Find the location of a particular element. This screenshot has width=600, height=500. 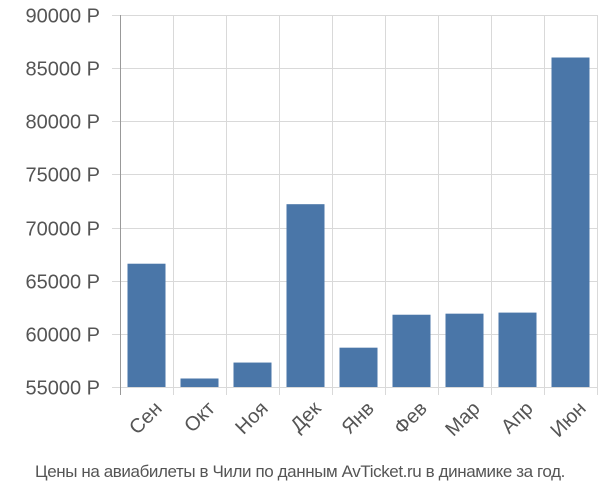

x-tick-labels: Сен Окт Ноя Дек Янв Фев Мар Апр Июн is located at coordinates (357, 419).